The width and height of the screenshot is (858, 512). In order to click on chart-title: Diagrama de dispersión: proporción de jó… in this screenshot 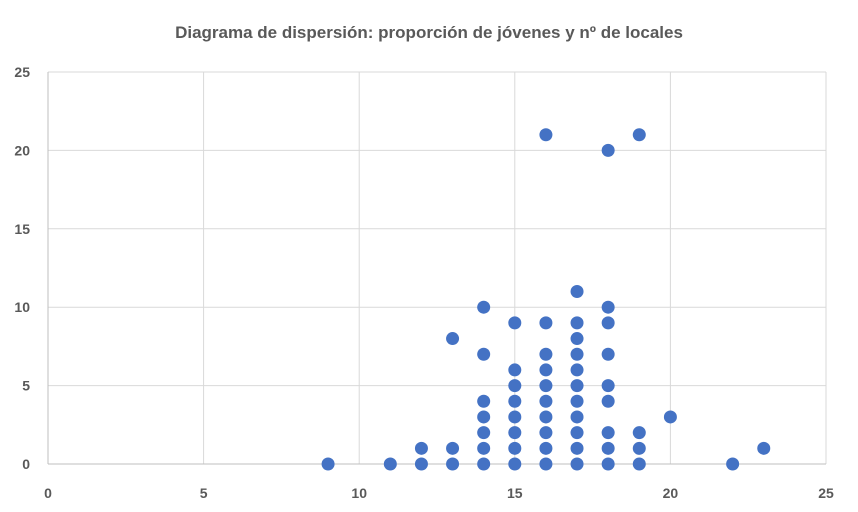, I will do `click(429, 32)`.